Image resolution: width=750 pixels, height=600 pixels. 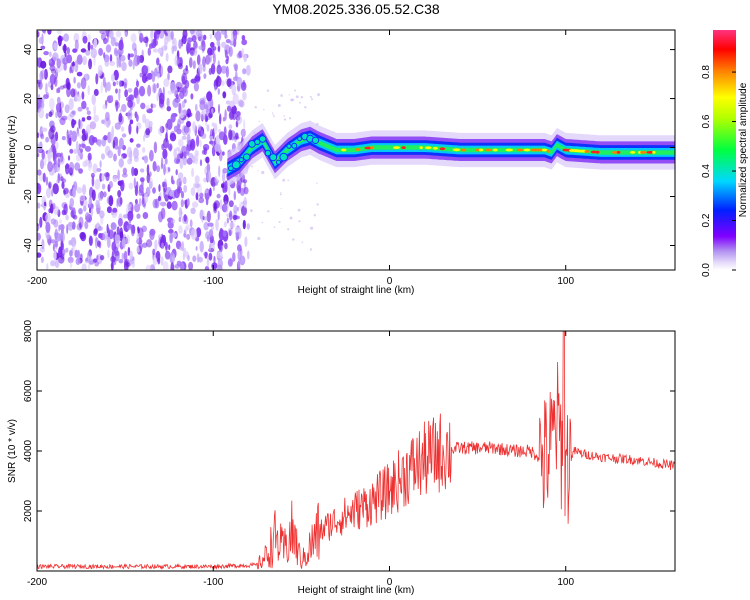 I want to click on colorbar-tick-label: 0.6, so click(x=706, y=121).